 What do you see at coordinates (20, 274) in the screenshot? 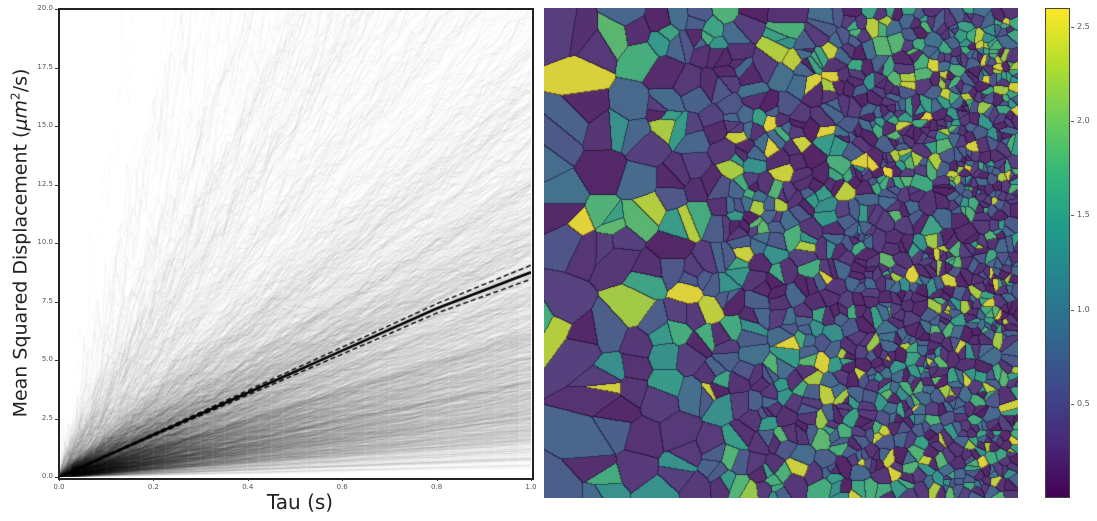
I see `y-axis-label-text: Mean Squared Displacement (` at bounding box center [20, 274].